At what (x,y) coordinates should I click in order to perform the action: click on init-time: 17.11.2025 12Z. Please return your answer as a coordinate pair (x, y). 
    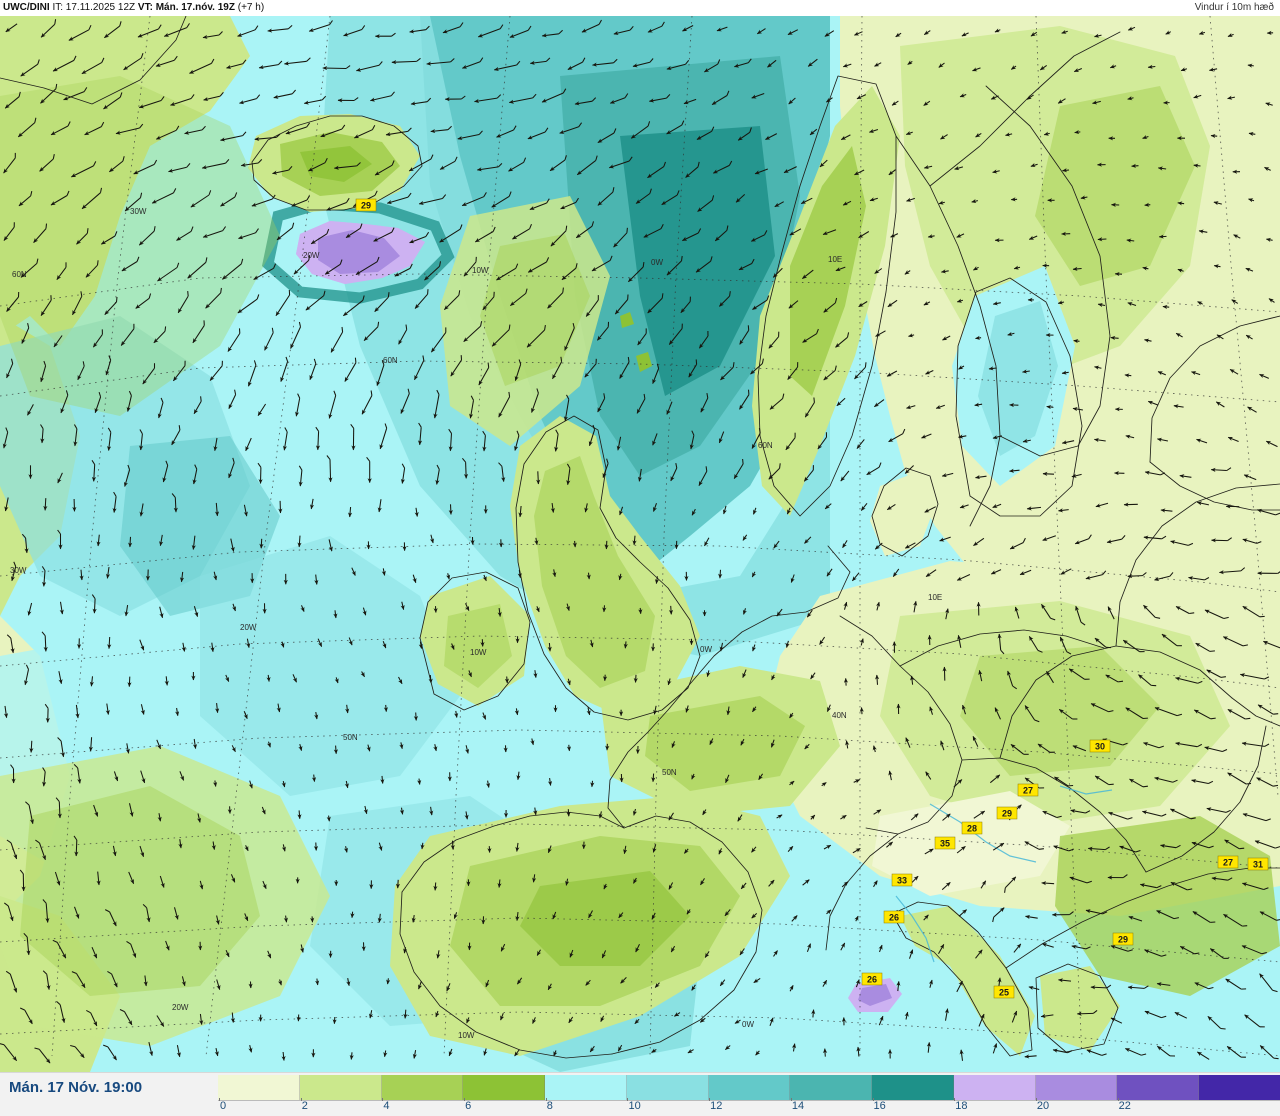
    Looking at the image, I should click on (100, 7).